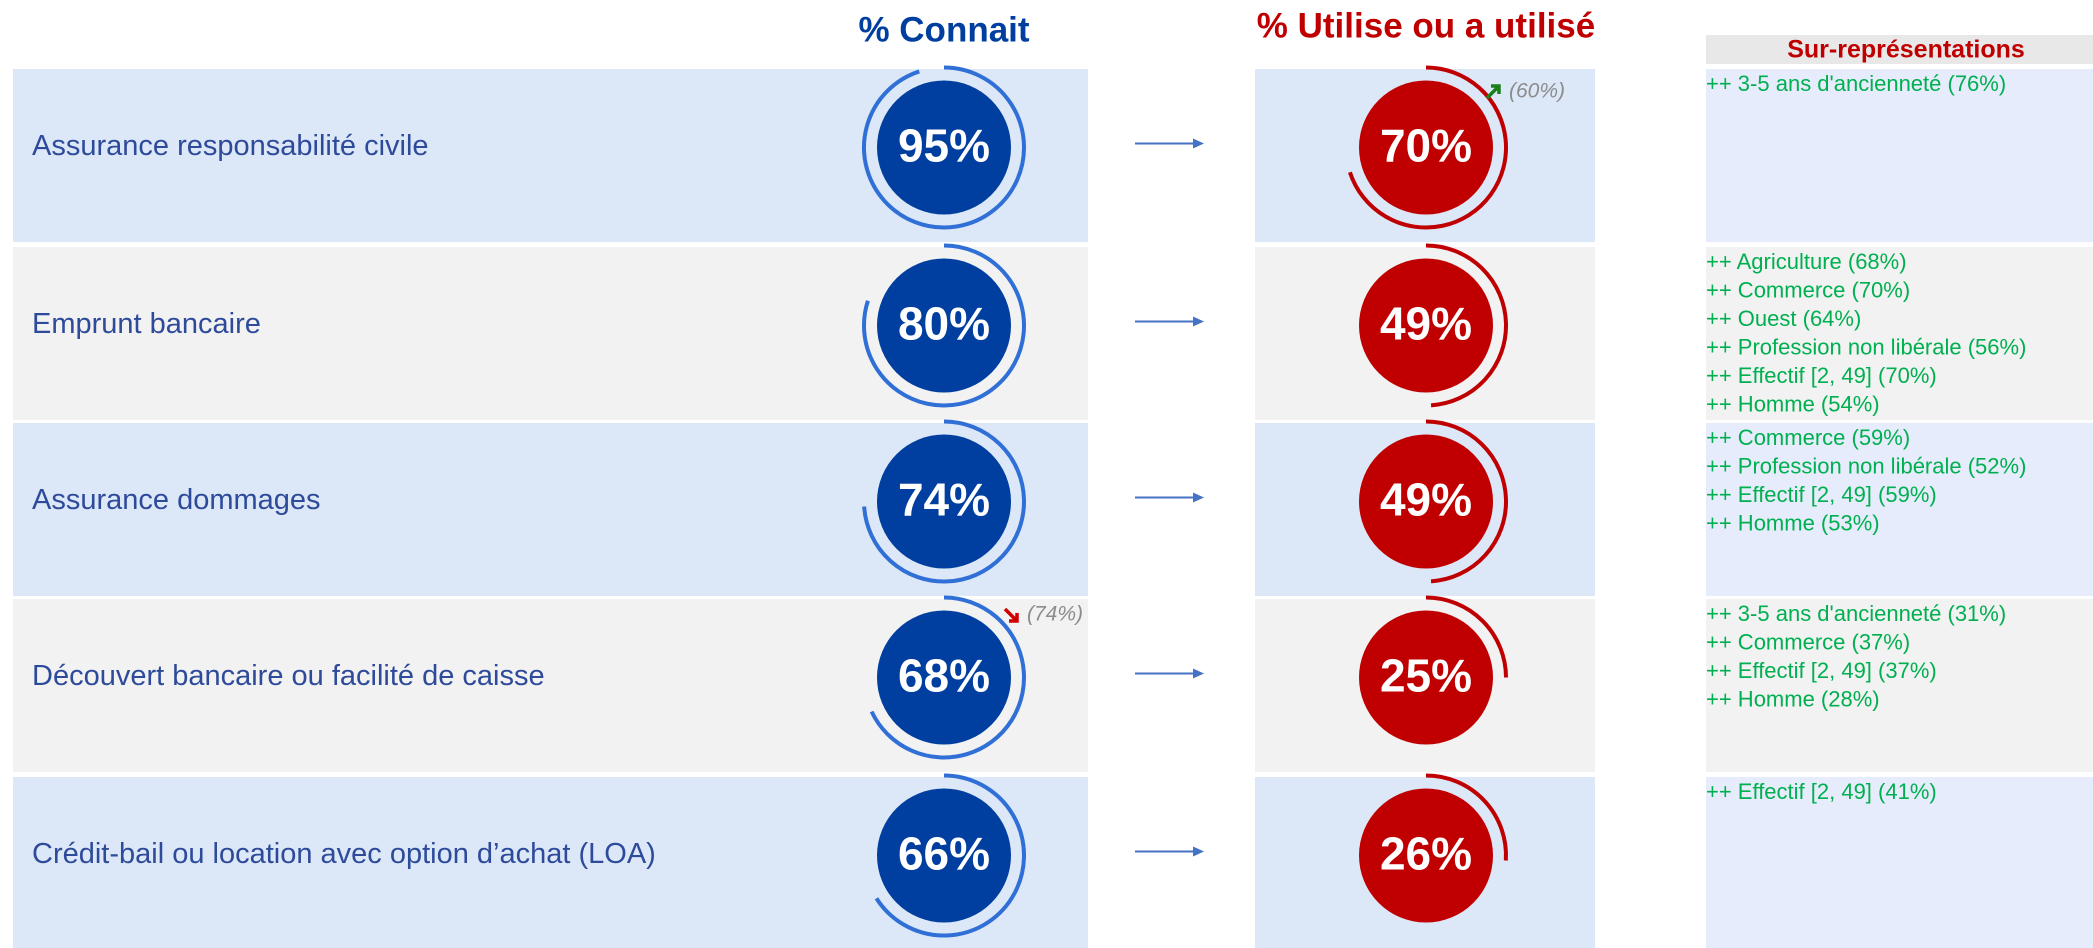  I want to click on over-item: ++ Homme (28%), so click(1793, 698).